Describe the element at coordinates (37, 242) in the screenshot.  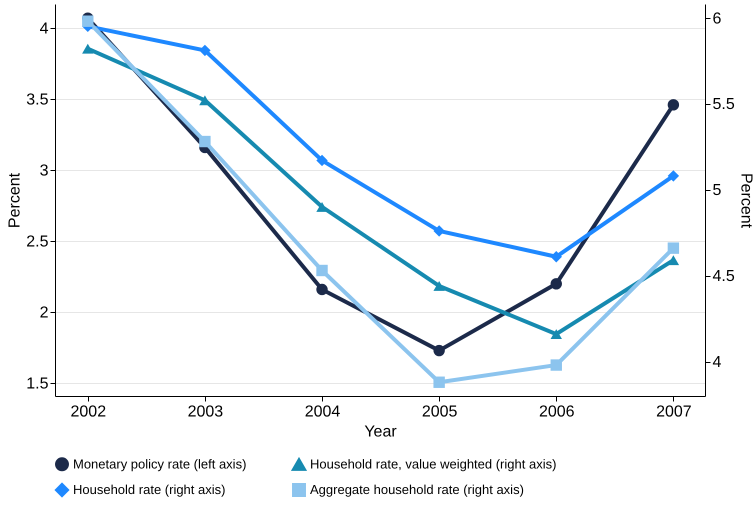
I see `y-tick-label: 2.5` at that location.